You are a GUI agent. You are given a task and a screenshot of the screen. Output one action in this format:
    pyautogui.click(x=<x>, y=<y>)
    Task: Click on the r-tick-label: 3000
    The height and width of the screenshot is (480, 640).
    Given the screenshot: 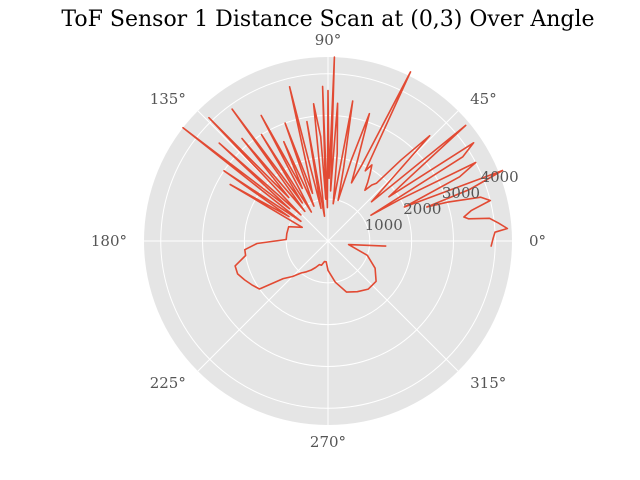 What is the action you would take?
    pyautogui.click(x=461, y=193)
    